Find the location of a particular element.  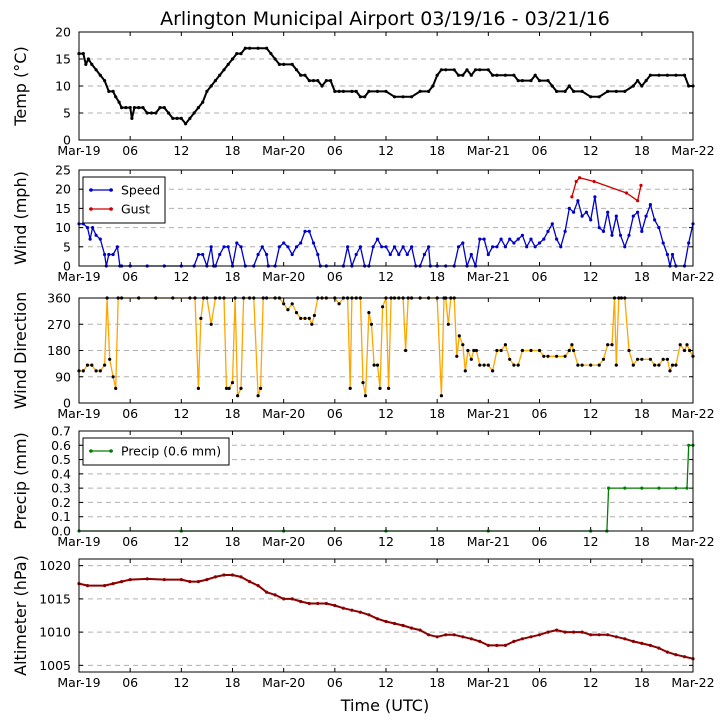

y-axis-title-alt: Altimeter (hPa) is located at coordinates (20, 615).